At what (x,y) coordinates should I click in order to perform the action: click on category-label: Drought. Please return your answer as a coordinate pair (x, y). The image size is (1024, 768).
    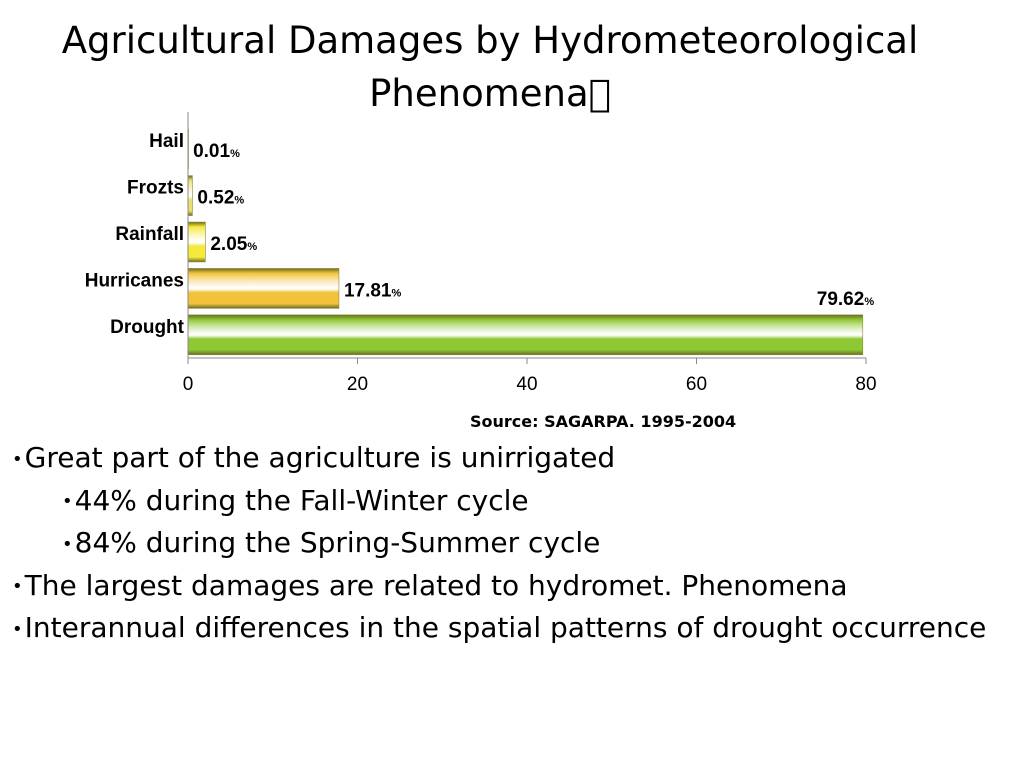
    Looking at the image, I should click on (147, 327).